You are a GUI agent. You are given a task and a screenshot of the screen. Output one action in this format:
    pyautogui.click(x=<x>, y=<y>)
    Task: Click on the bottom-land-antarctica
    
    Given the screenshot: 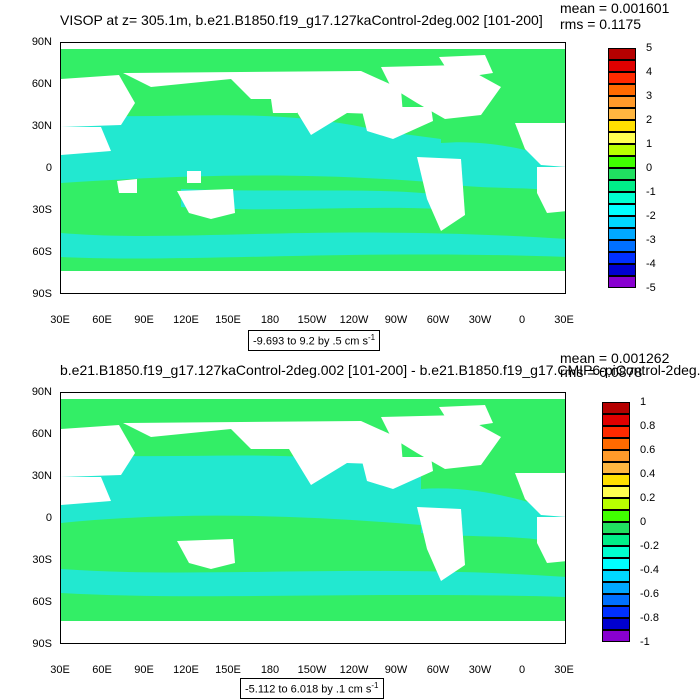 What is the action you would take?
    pyautogui.click(x=313, y=632)
    